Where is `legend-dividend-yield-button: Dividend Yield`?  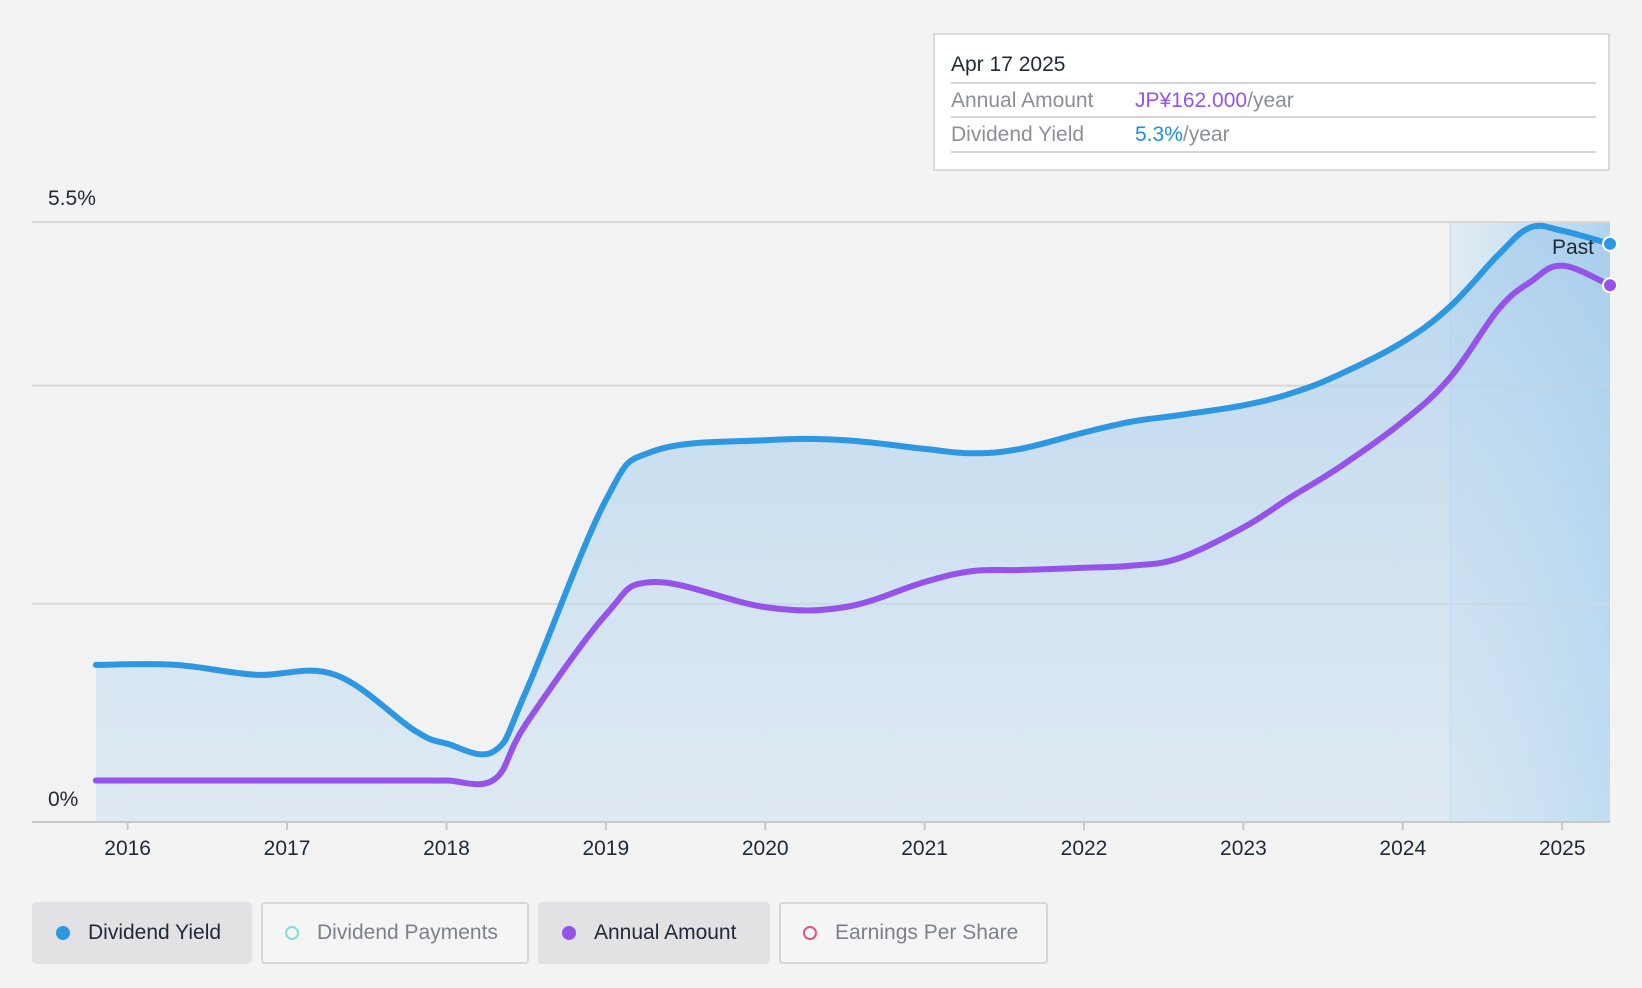 legend-dividend-yield-button: Dividend Yield is located at coordinates (142, 933).